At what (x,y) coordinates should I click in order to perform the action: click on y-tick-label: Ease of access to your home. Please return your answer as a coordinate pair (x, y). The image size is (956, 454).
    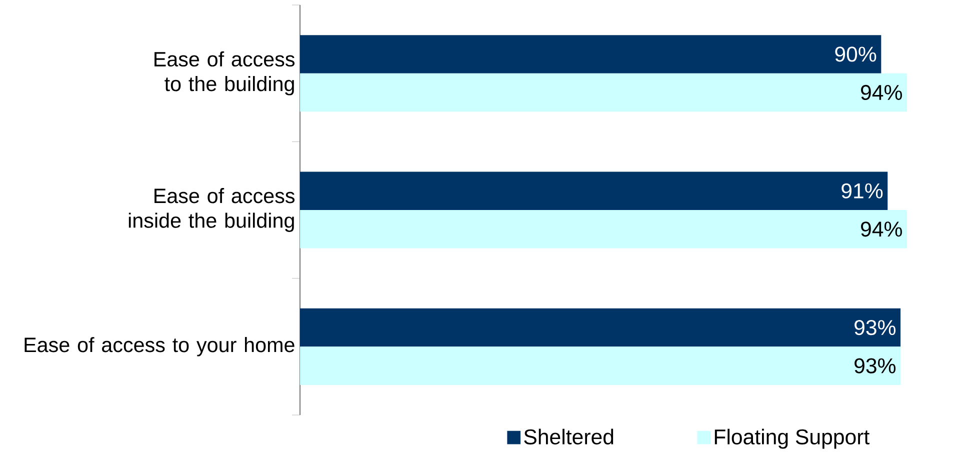
    Looking at the image, I should click on (159, 346).